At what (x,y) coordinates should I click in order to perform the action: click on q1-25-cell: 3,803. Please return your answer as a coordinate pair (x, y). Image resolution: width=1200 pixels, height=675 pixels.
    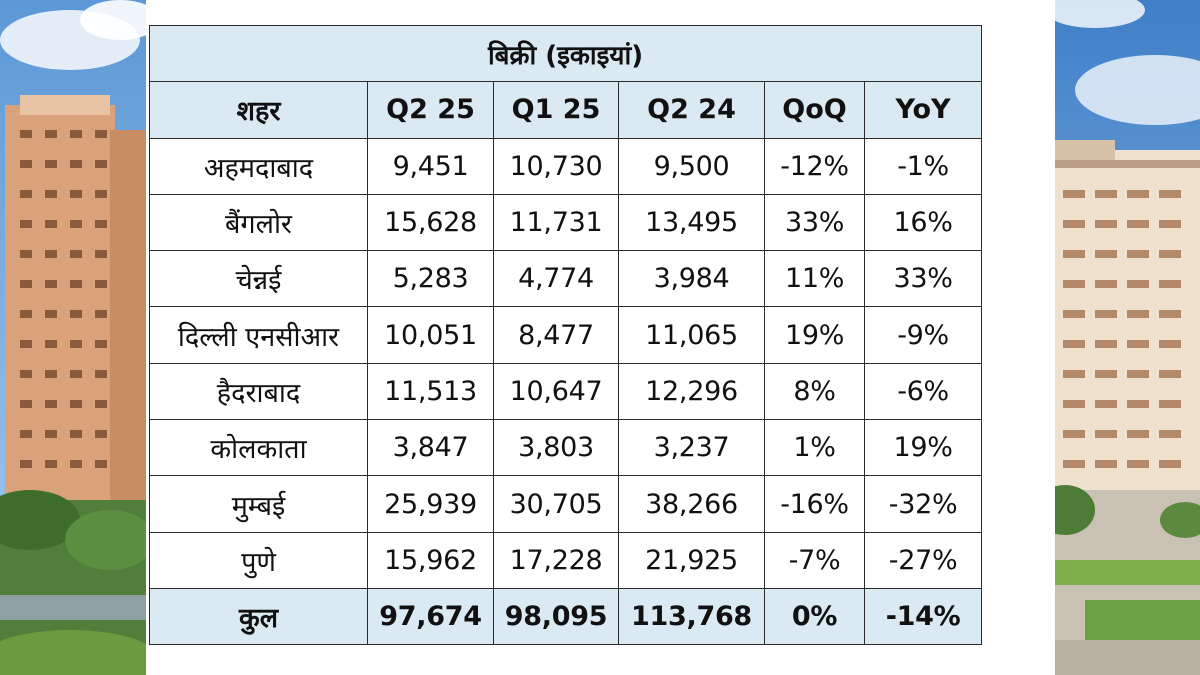
    Looking at the image, I should click on (556, 448).